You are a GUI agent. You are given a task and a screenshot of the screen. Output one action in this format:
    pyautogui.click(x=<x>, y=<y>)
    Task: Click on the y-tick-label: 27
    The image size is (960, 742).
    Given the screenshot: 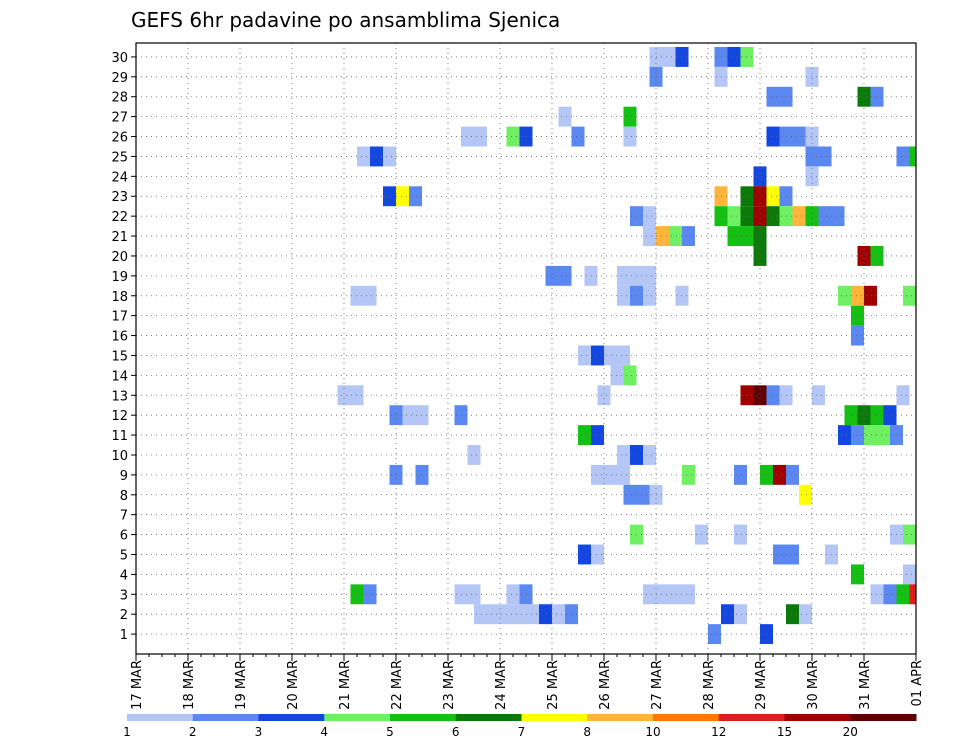 What is the action you would take?
    pyautogui.click(x=119, y=118)
    